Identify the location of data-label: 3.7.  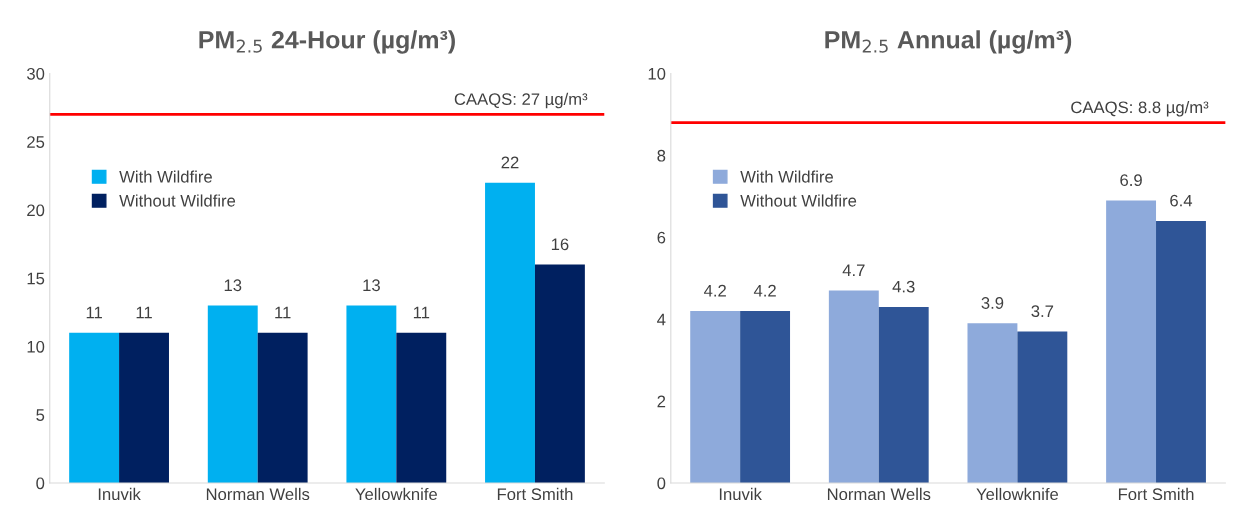
(1042, 311).